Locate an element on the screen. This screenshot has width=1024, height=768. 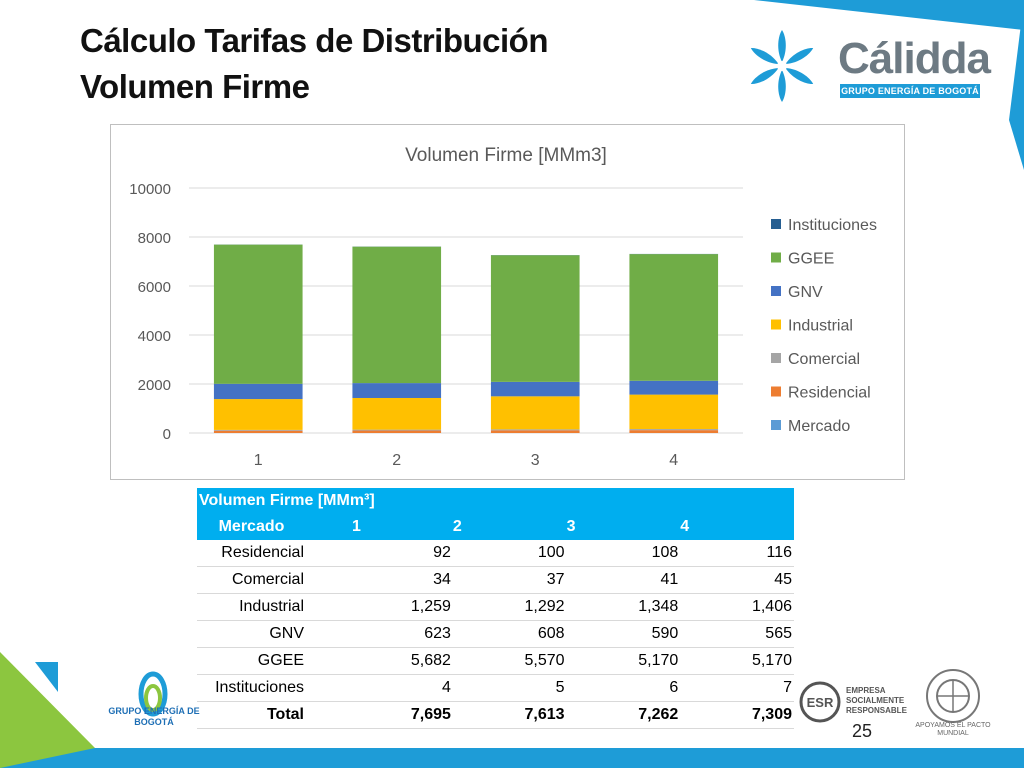
table-row: Instituciones 4 5 6 7 is located at coordinates (495, 688).